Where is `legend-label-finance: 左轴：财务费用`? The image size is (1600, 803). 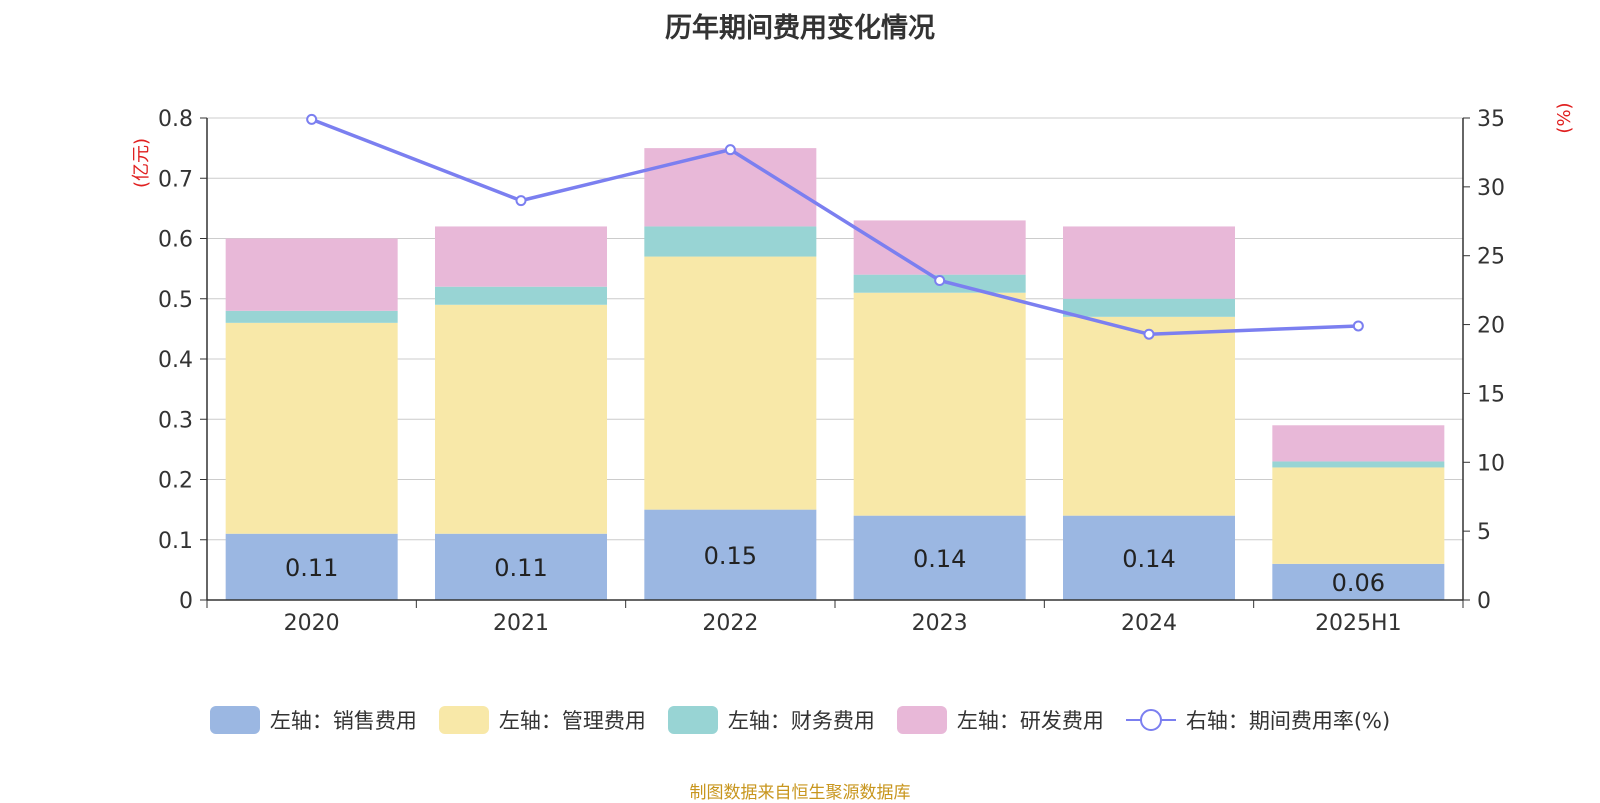
legend-label-finance: 左轴：财务费用 is located at coordinates (801, 721).